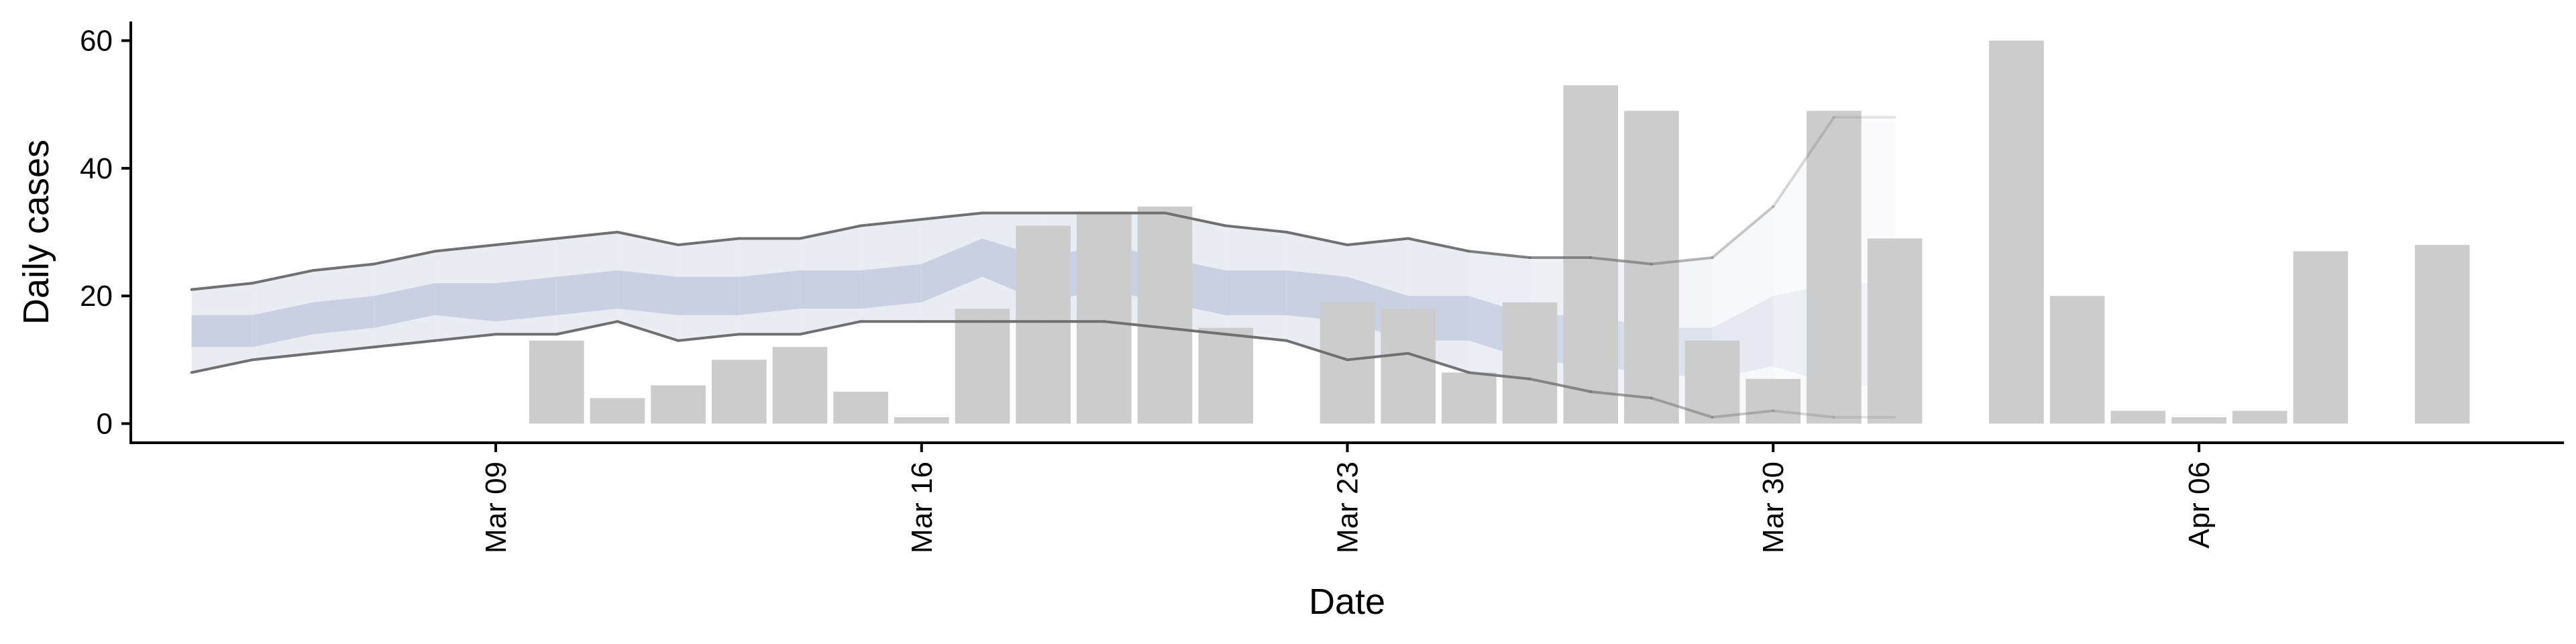 The width and height of the screenshot is (2576, 644). I want to click on y-ticks: 0 20 40 60, so click(105, 232).